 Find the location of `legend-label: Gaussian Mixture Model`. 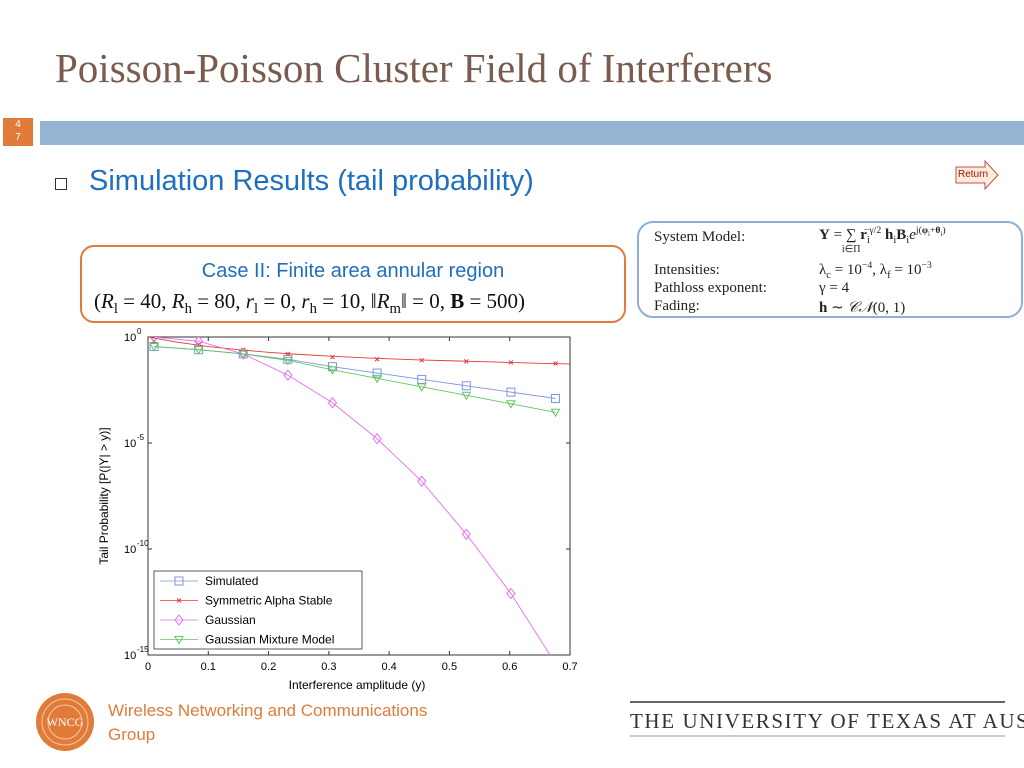

legend-label: Gaussian Mixture Model is located at coordinates (269, 640).